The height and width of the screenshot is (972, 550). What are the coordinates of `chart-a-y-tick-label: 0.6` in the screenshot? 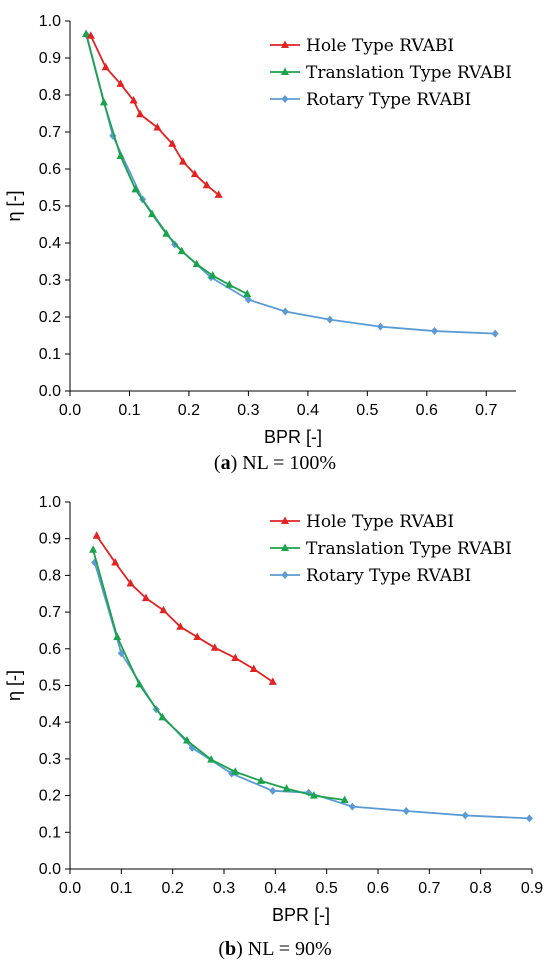 It's located at (50, 169).